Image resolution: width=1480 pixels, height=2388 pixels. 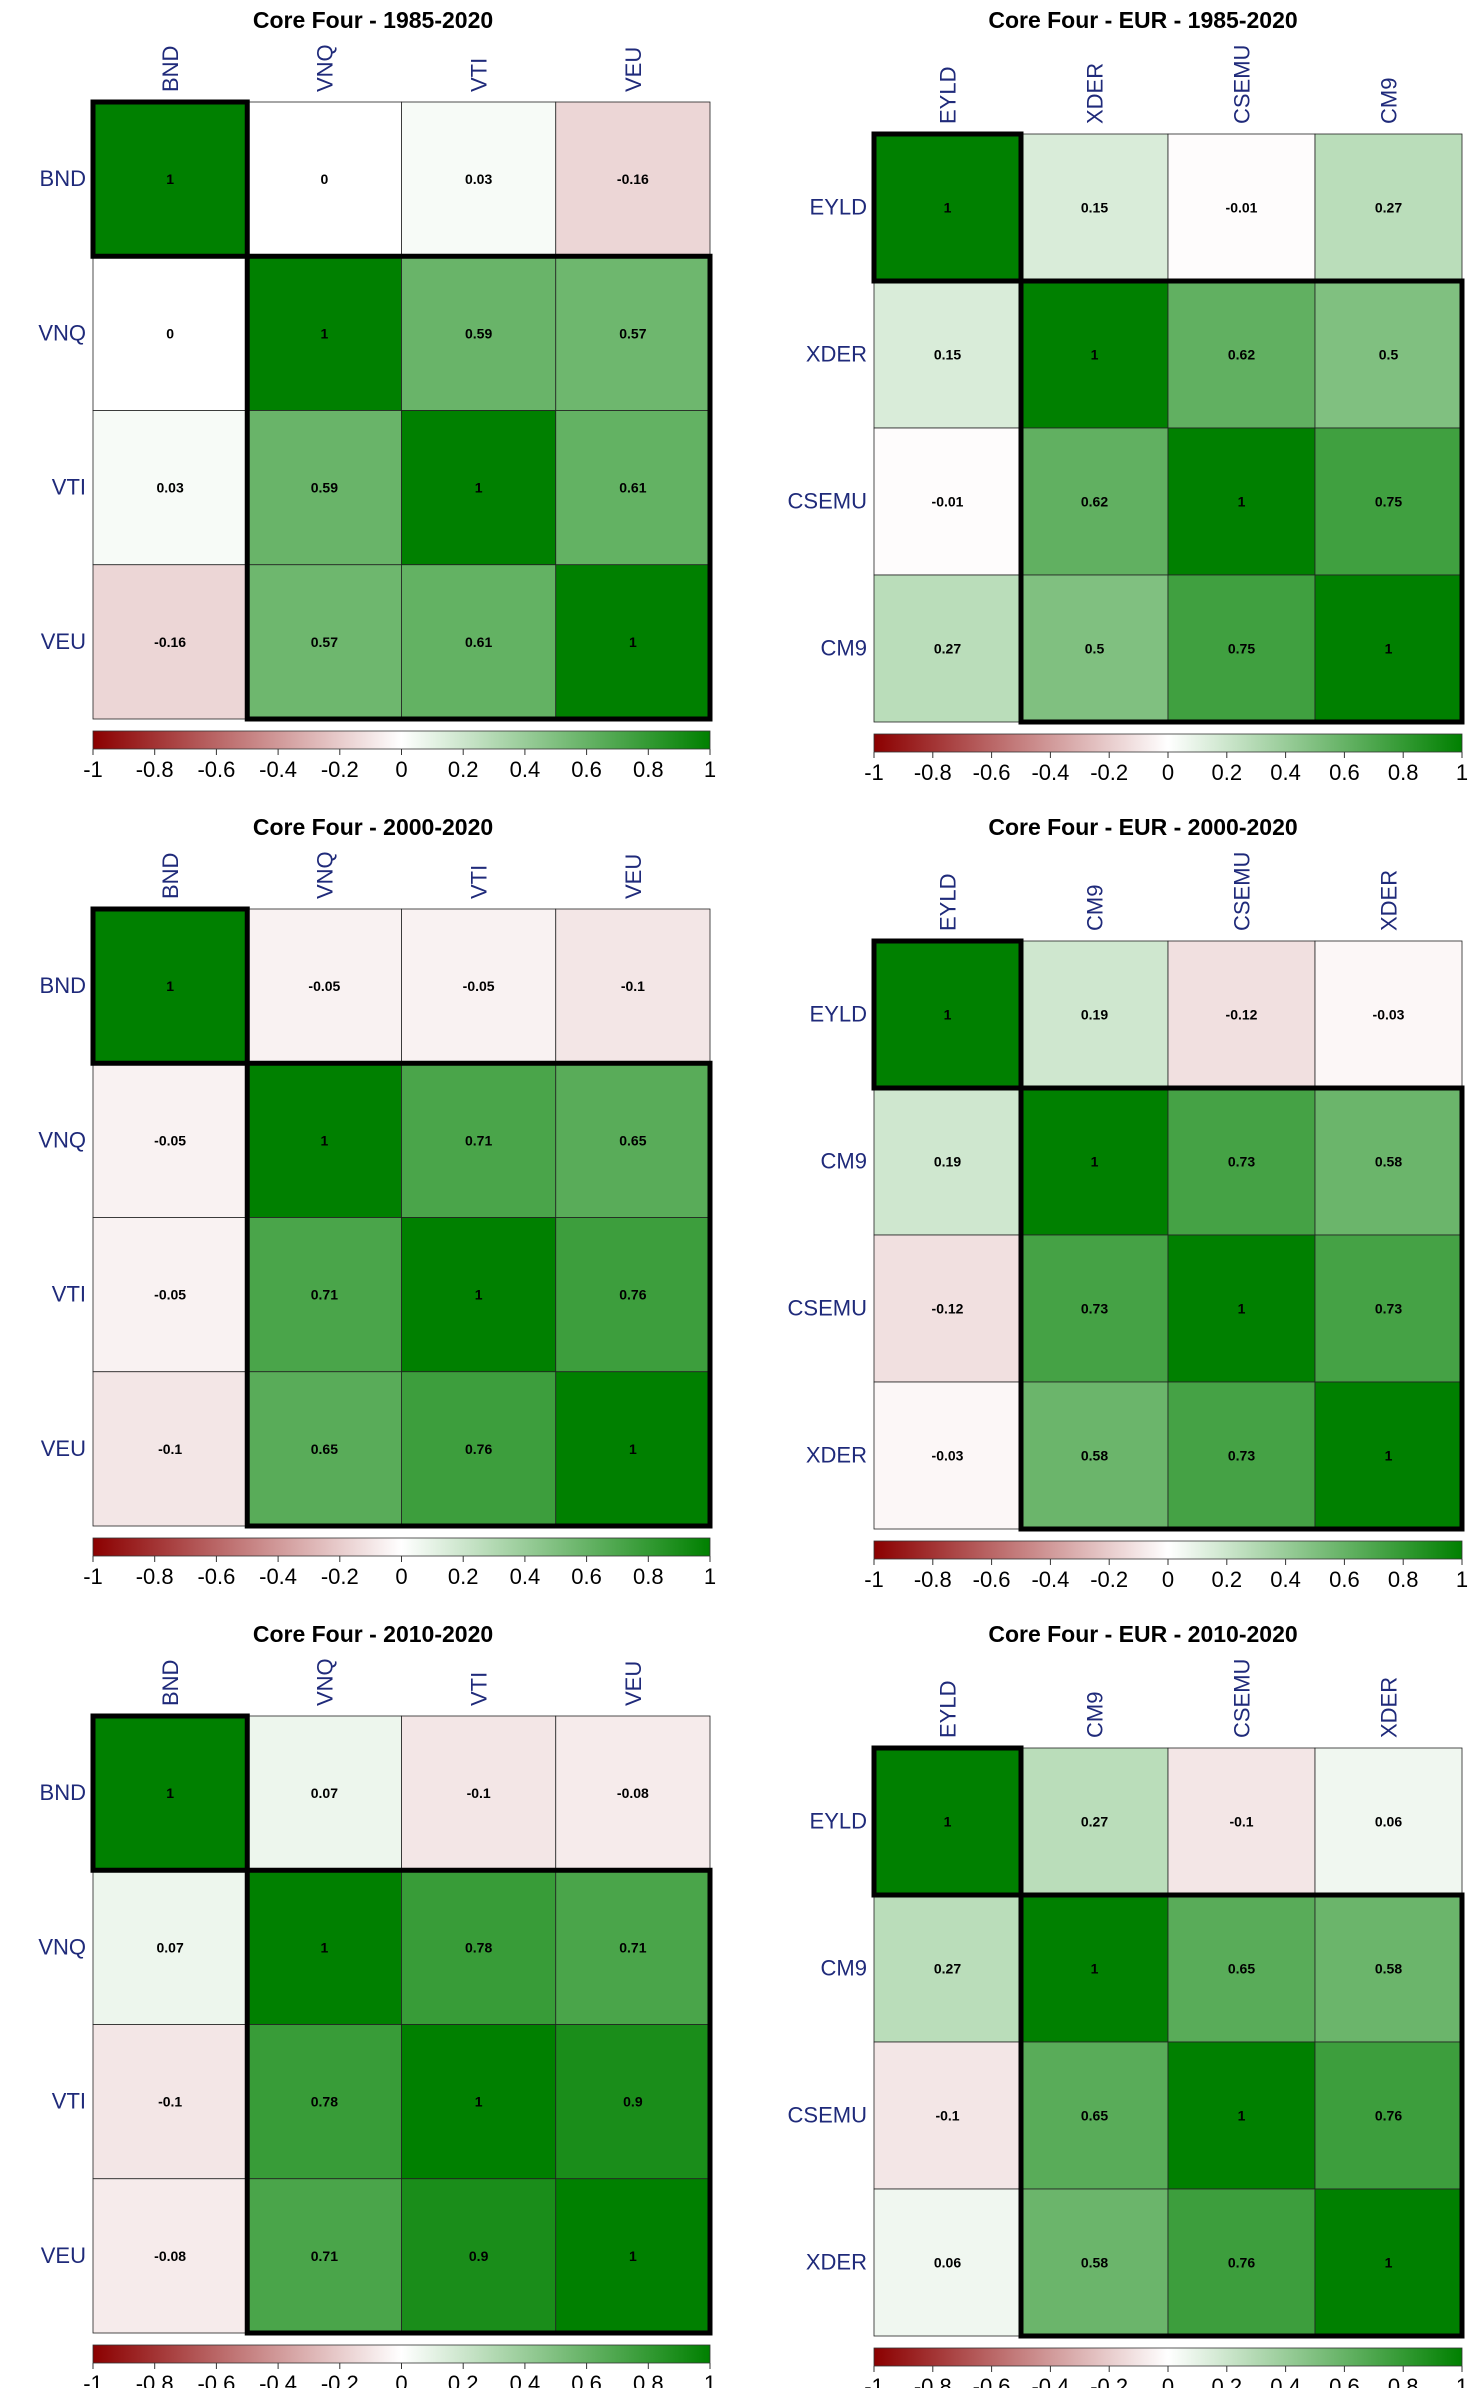 I want to click on column-label: XDER, so click(x=1095, y=93).